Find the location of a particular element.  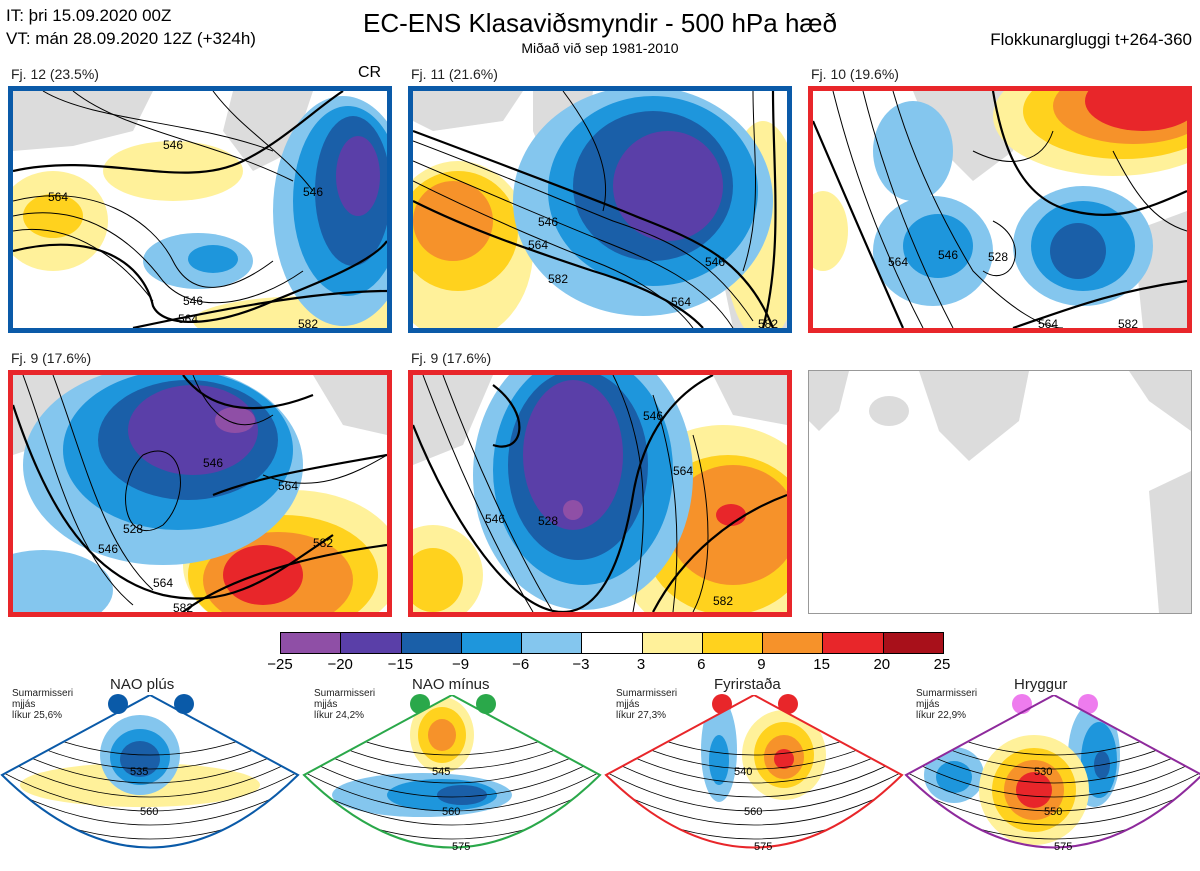

cluster-map-3-graphic: 564 546 528 564 582 is located at coordinates (1000, 209).